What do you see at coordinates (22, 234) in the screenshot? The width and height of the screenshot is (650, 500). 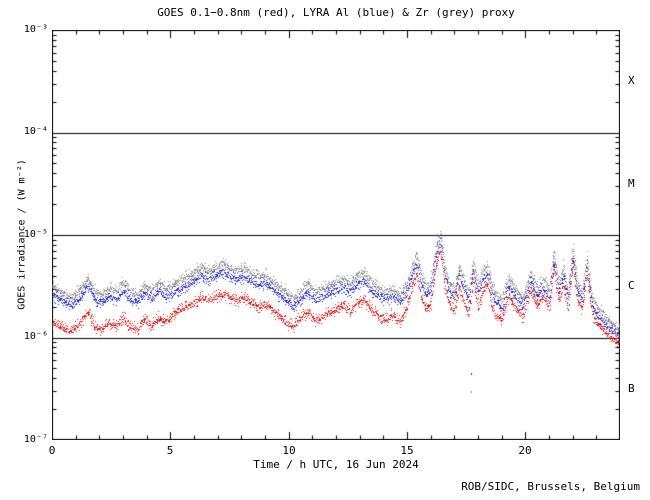 I see `y-axis-title: GOES irradiance / (W m⁻²)` at bounding box center [22, 234].